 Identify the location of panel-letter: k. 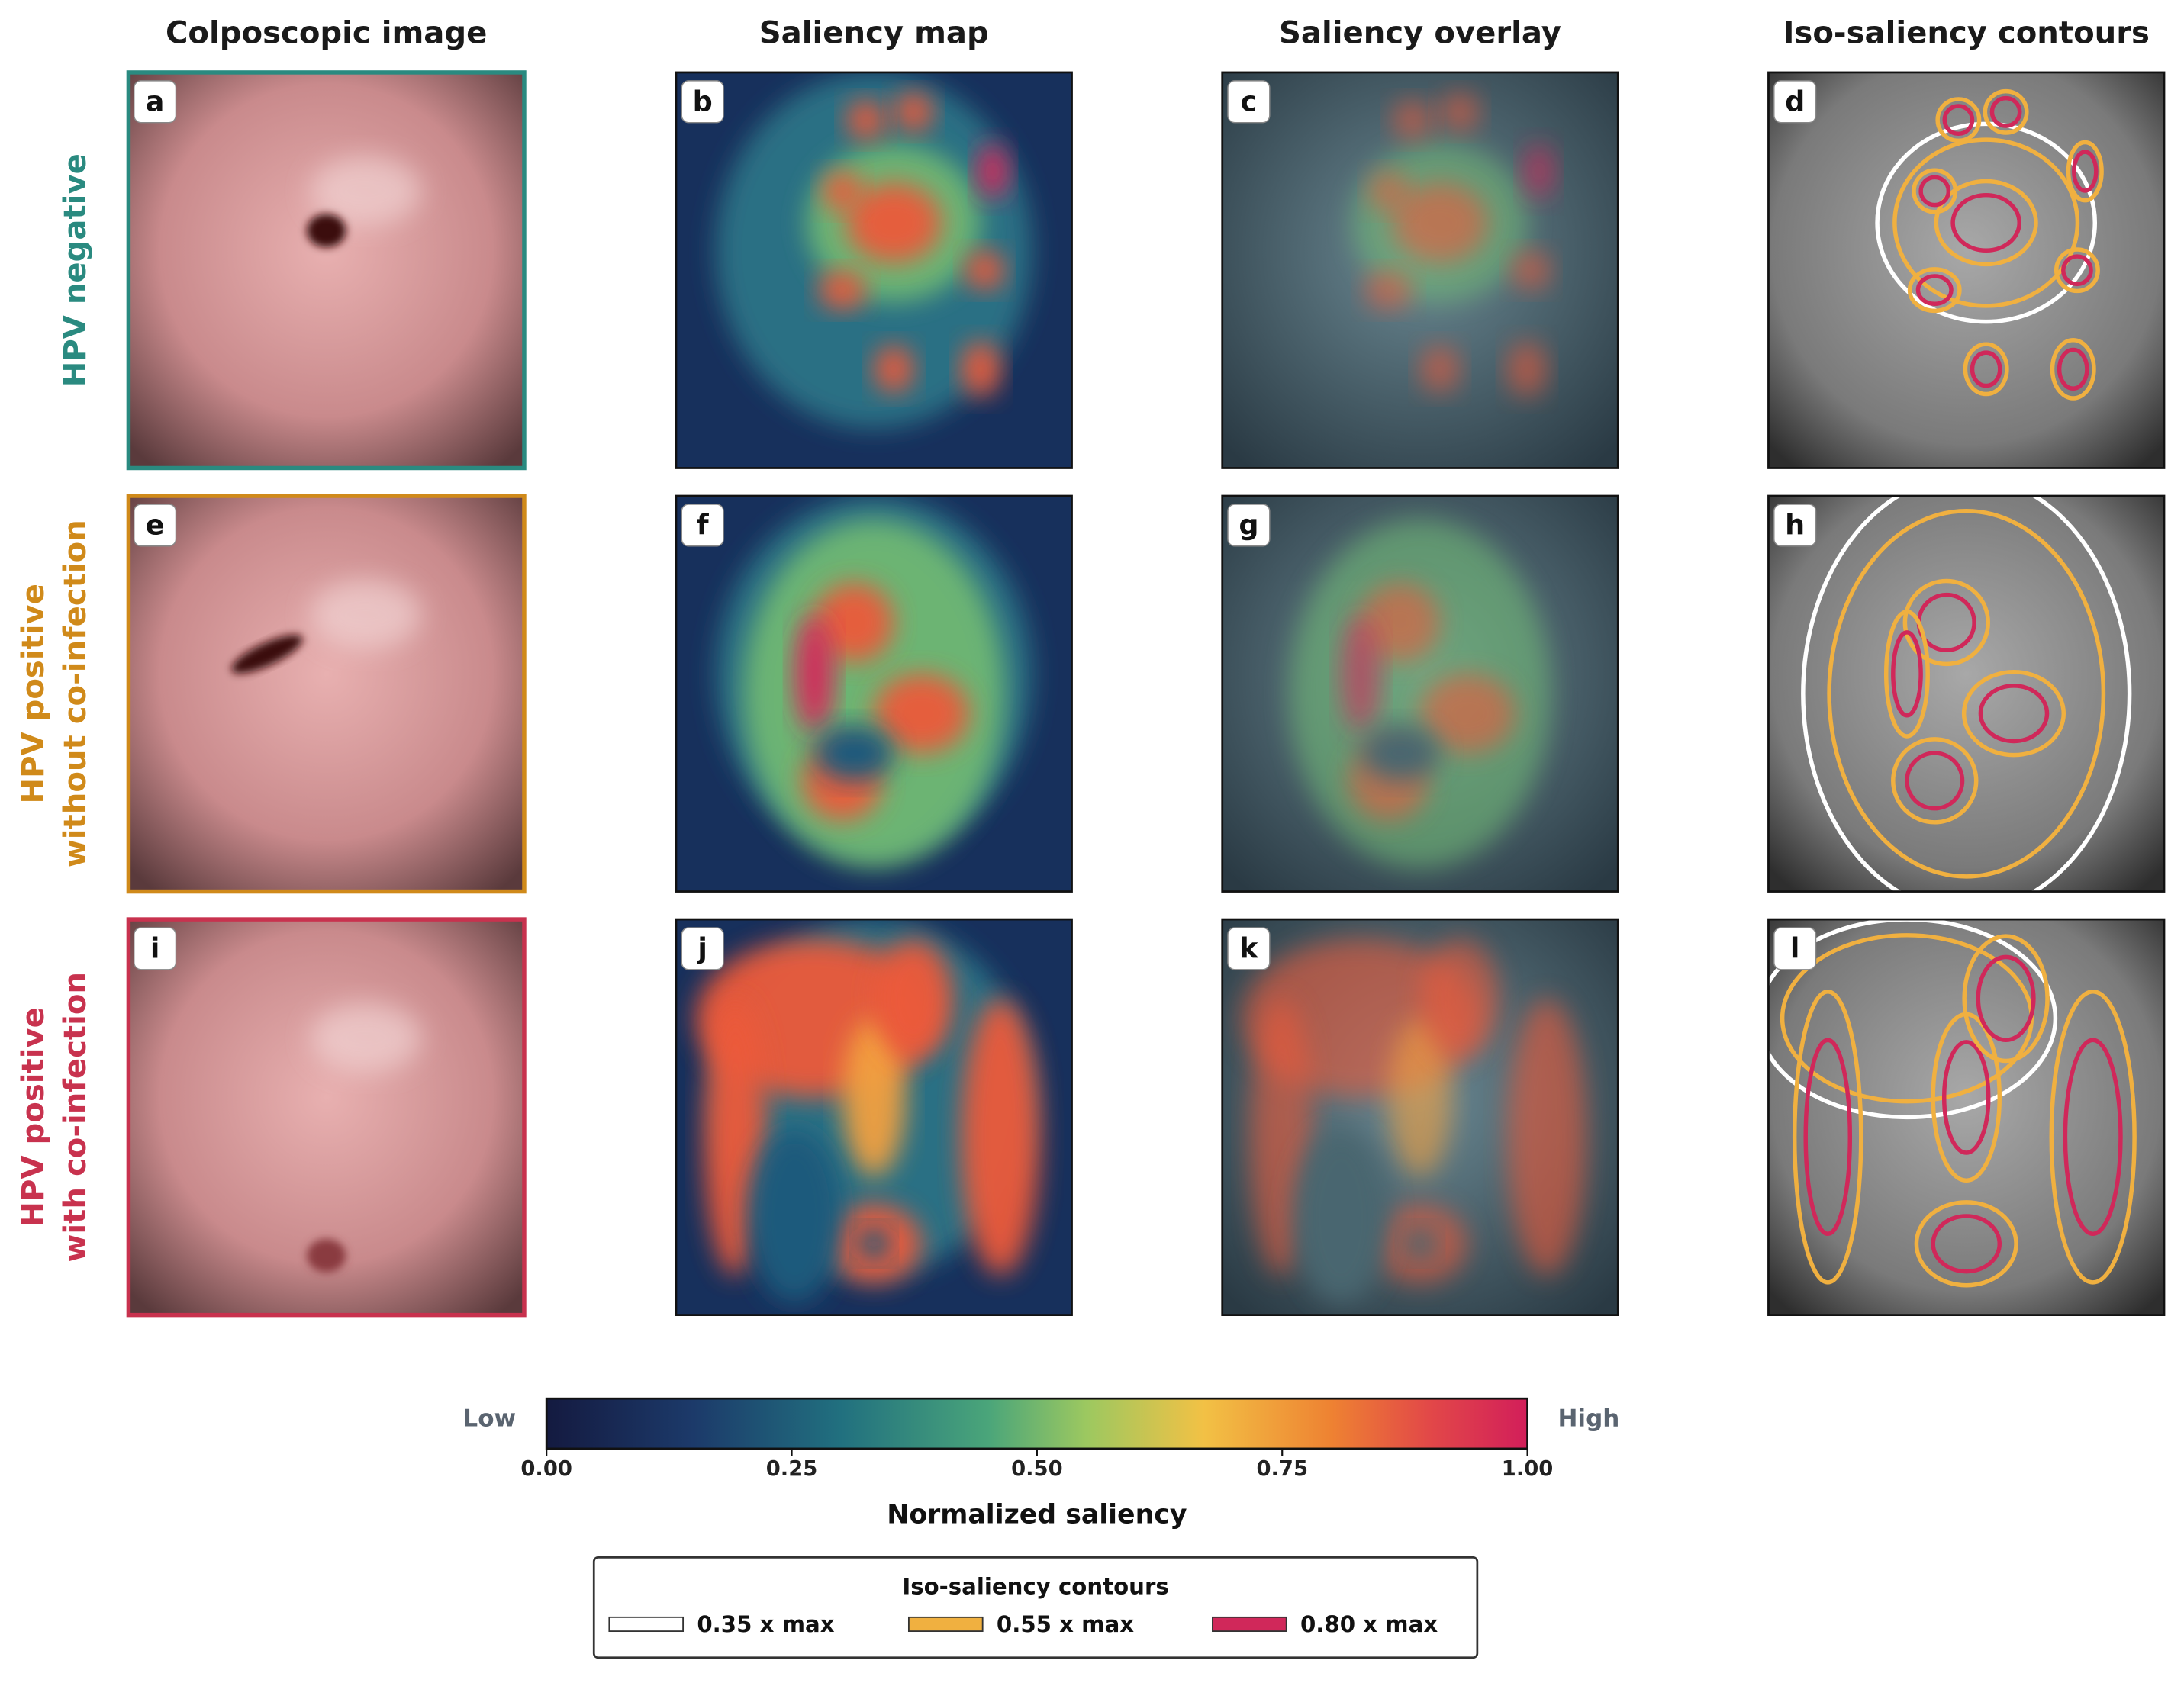
(1248, 949).